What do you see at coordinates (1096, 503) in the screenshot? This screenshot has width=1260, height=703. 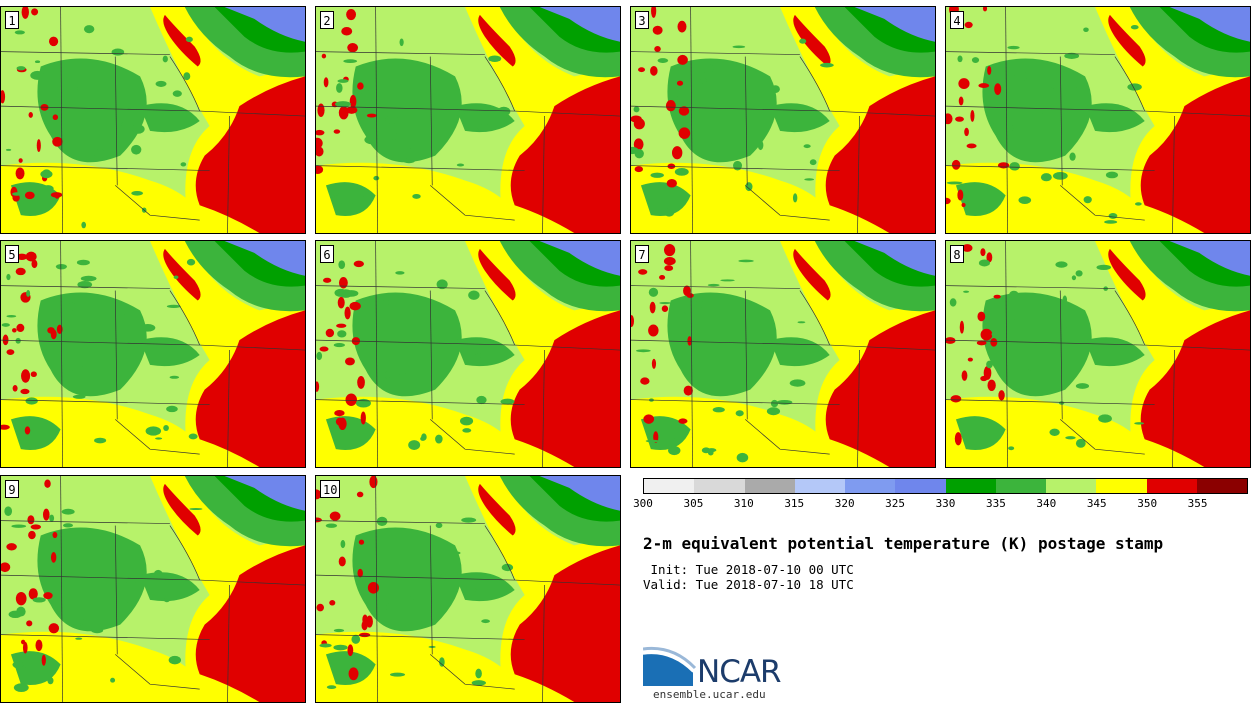 I see `colorbar-tick-label: 345` at bounding box center [1096, 503].